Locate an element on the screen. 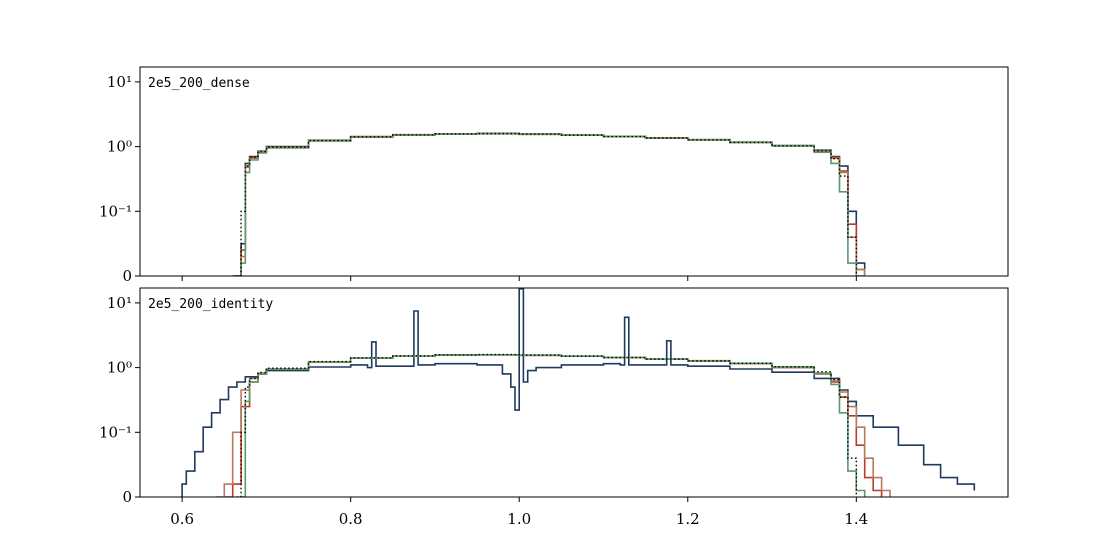 Image resolution: width=1120 pixels, height=560 pixels. series-group is located at coordinates (549, 204).